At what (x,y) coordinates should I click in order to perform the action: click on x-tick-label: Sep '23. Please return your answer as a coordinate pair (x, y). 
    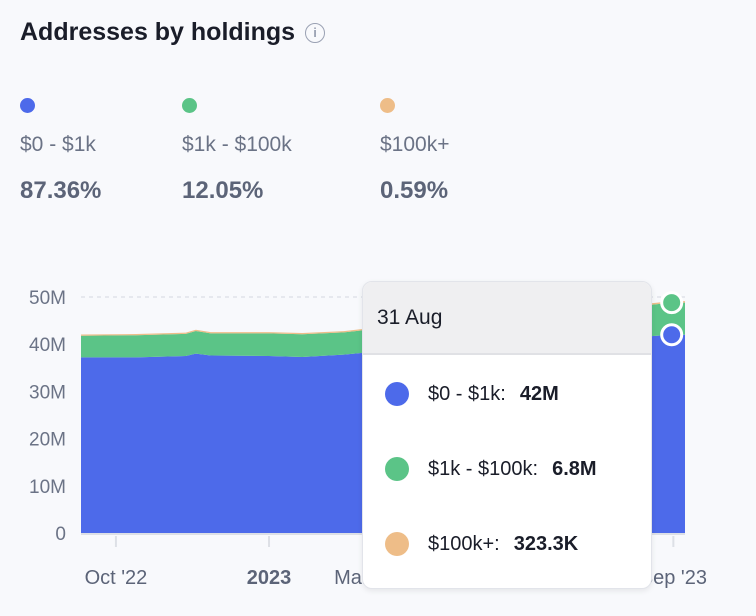
    Looking at the image, I should click on (673, 578).